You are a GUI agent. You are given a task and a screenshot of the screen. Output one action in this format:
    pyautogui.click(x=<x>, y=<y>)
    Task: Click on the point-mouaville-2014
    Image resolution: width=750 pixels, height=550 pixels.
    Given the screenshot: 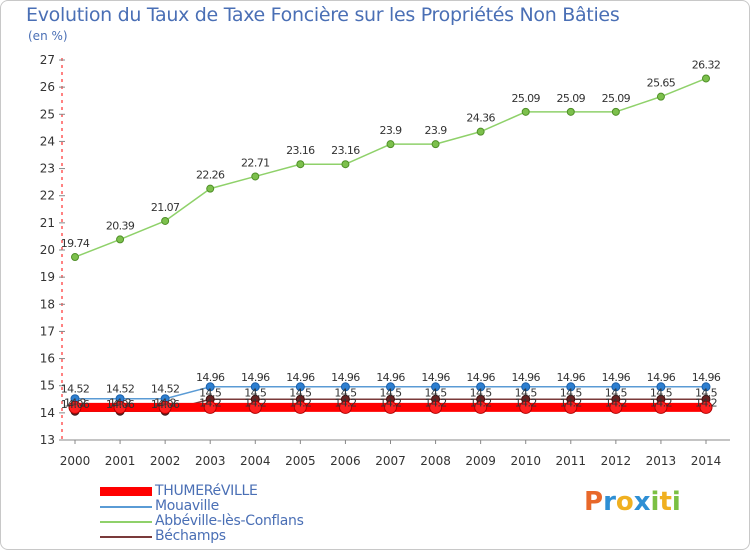 What is the action you would take?
    pyautogui.click(x=706, y=387)
    